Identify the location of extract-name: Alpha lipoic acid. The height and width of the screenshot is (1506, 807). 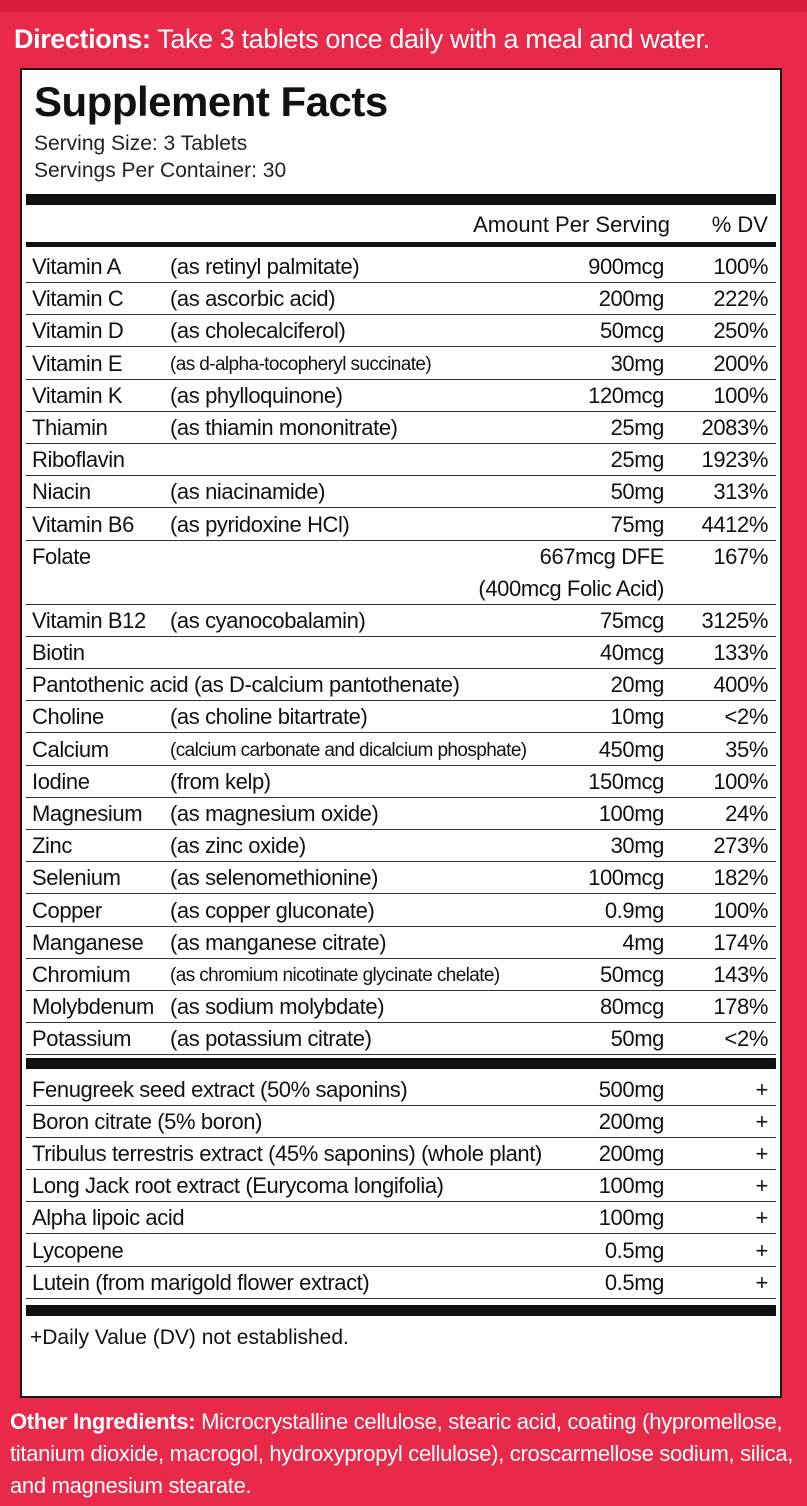
(108, 1218).